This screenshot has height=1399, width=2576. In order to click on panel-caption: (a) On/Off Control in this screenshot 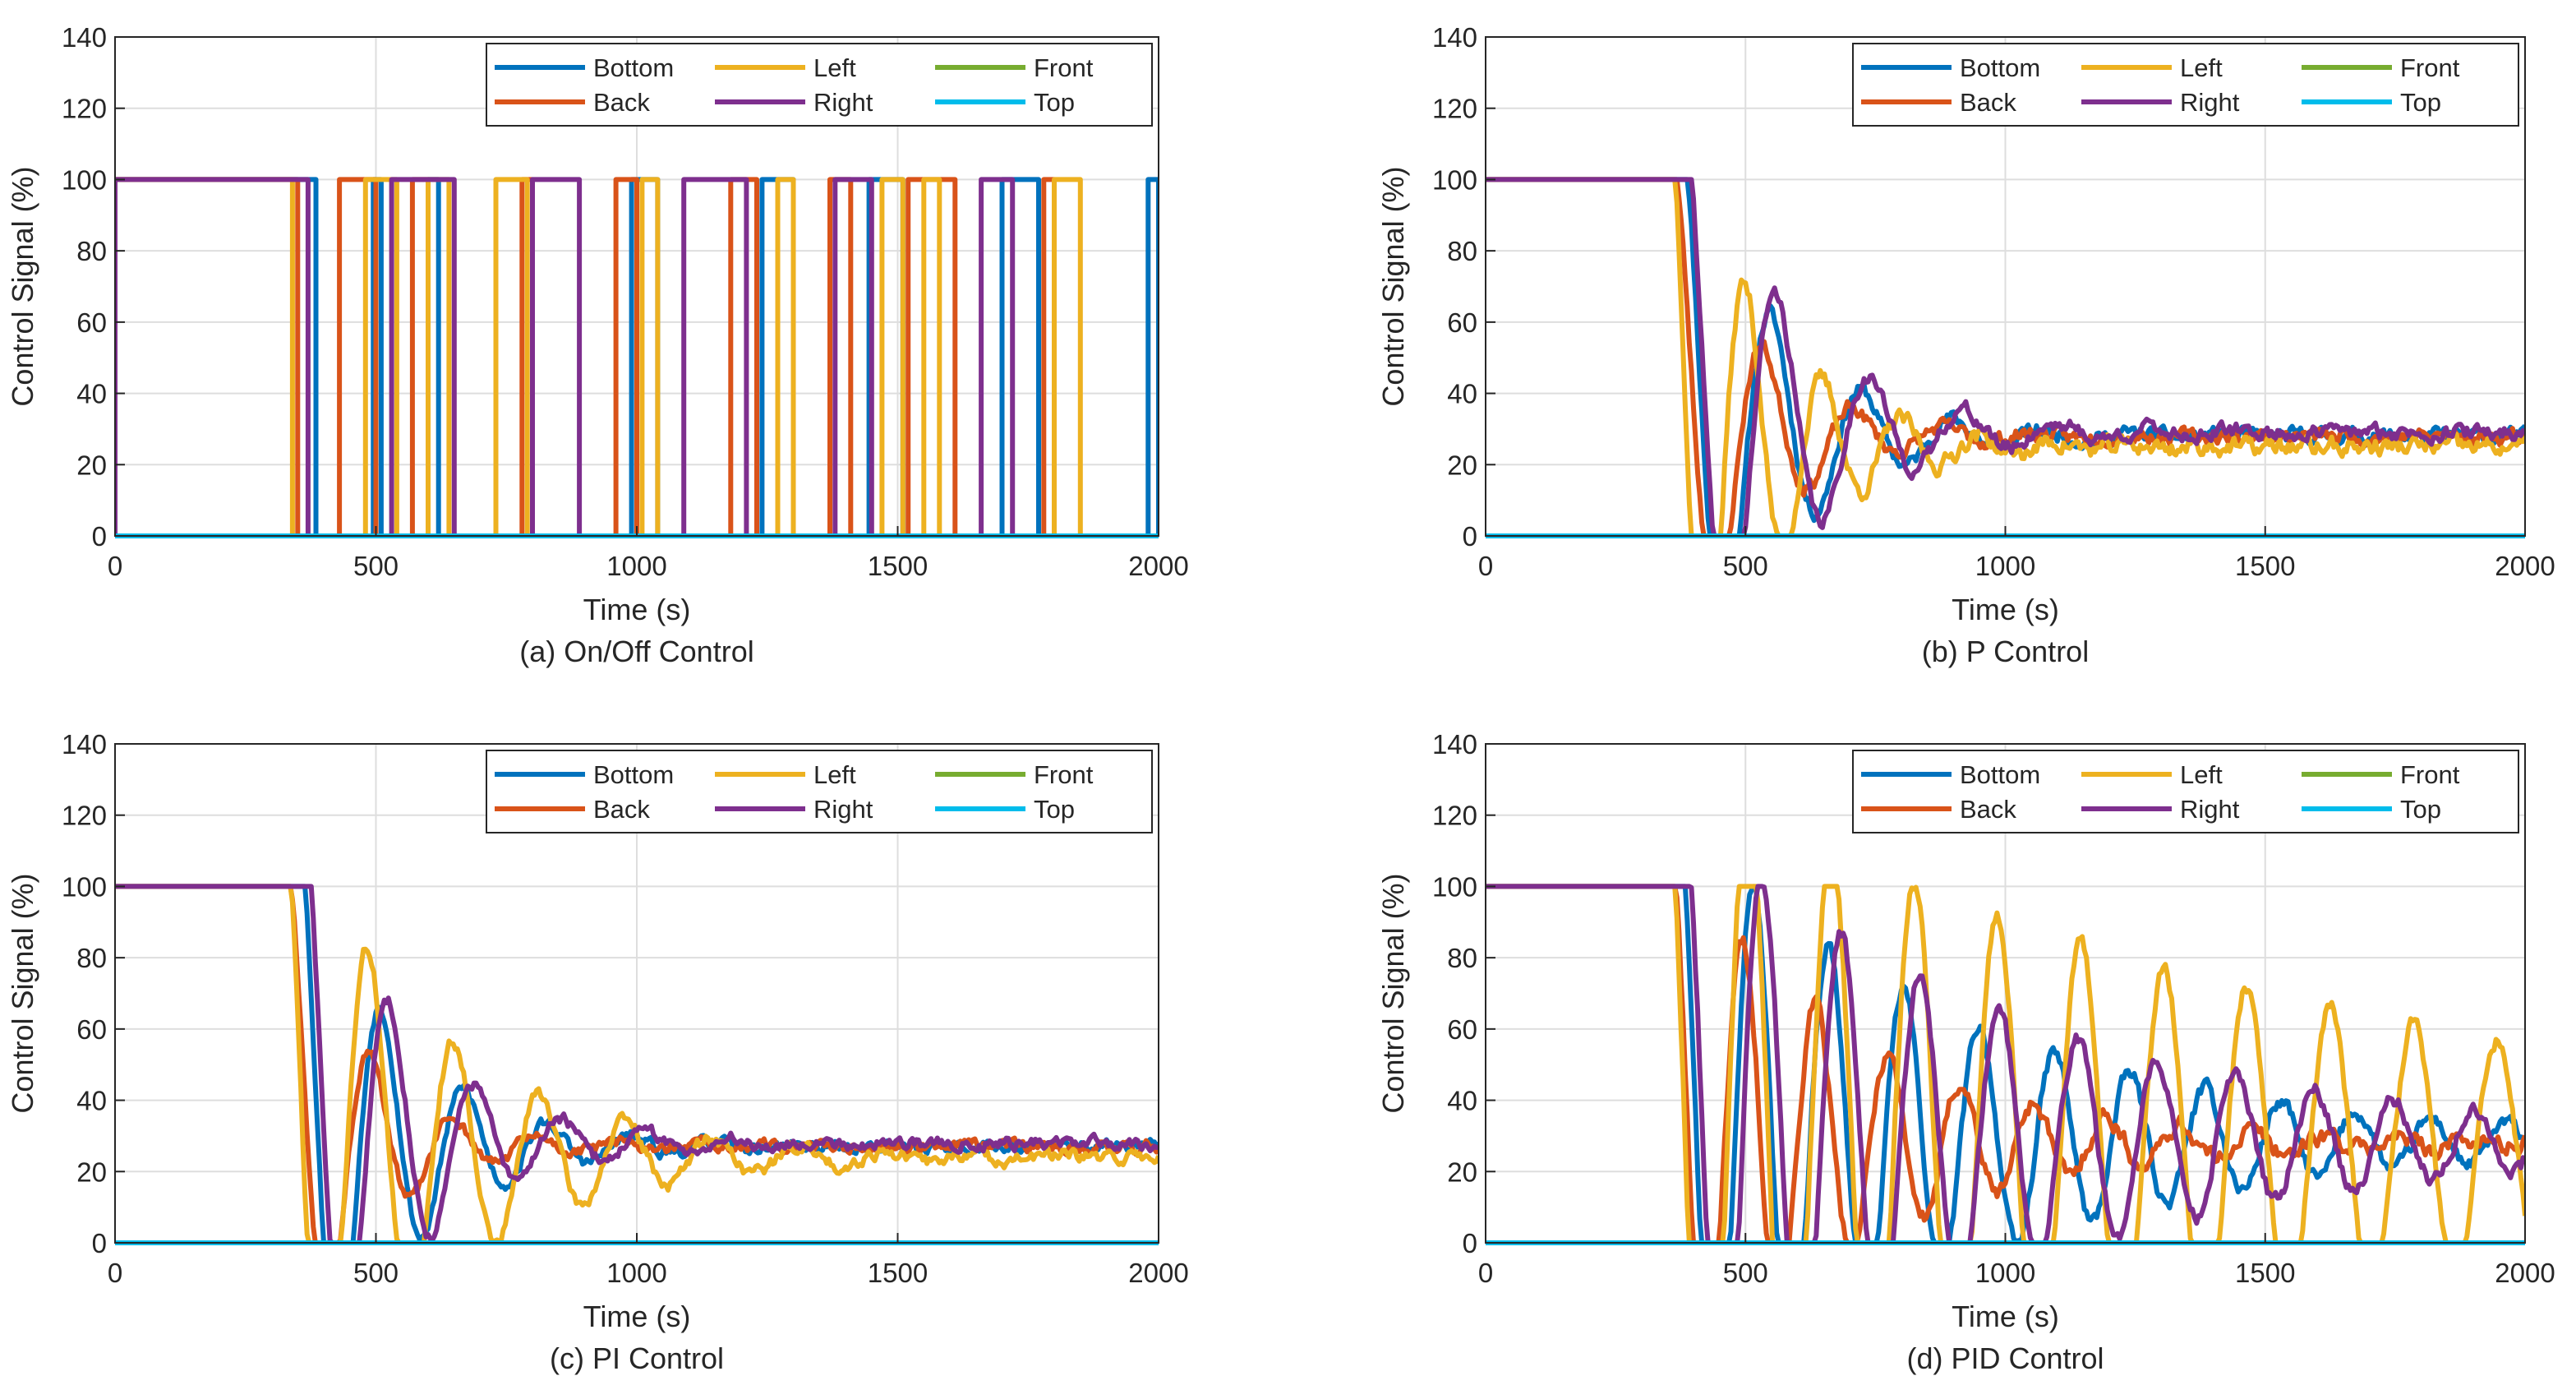, I will do `click(636, 651)`.